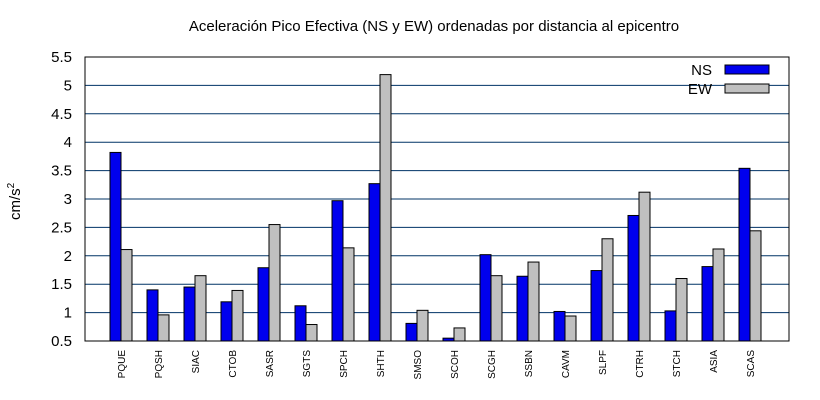 Image resolution: width=820 pixels, height=400 pixels. What do you see at coordinates (68, 85) in the screenshot?
I see `y-tick-label: 5` at bounding box center [68, 85].